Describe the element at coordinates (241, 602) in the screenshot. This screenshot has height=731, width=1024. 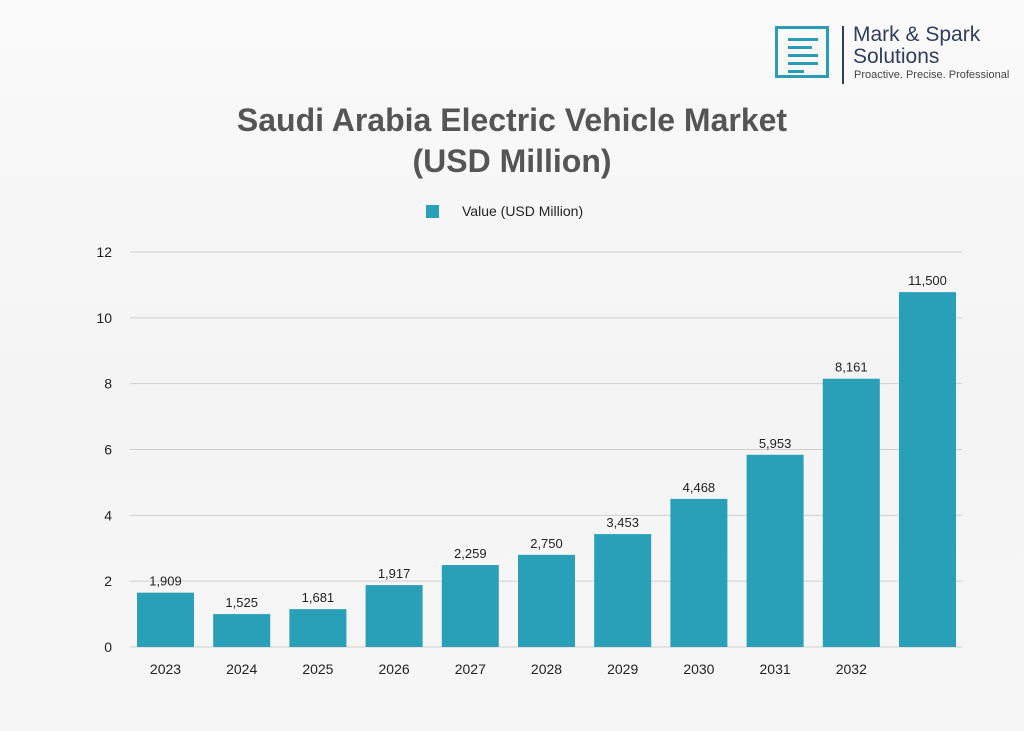
I see `data-label: 1,525` at that location.